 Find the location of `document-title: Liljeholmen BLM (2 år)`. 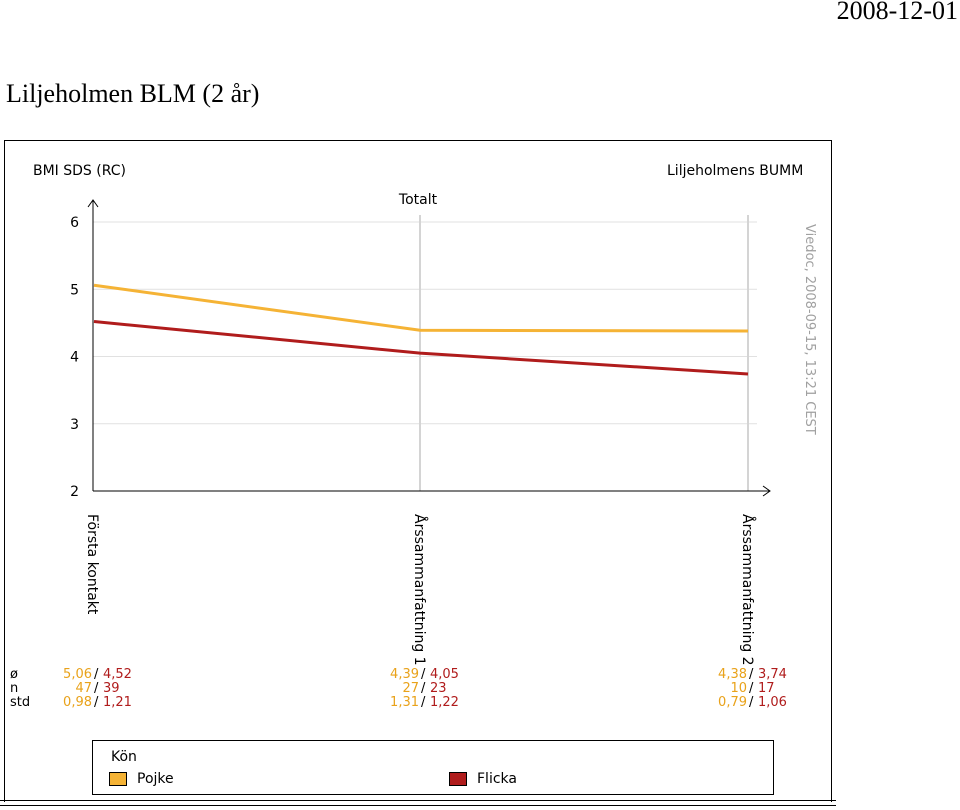

document-title: Liljeholmen BLM (2 år) is located at coordinates (133, 93).